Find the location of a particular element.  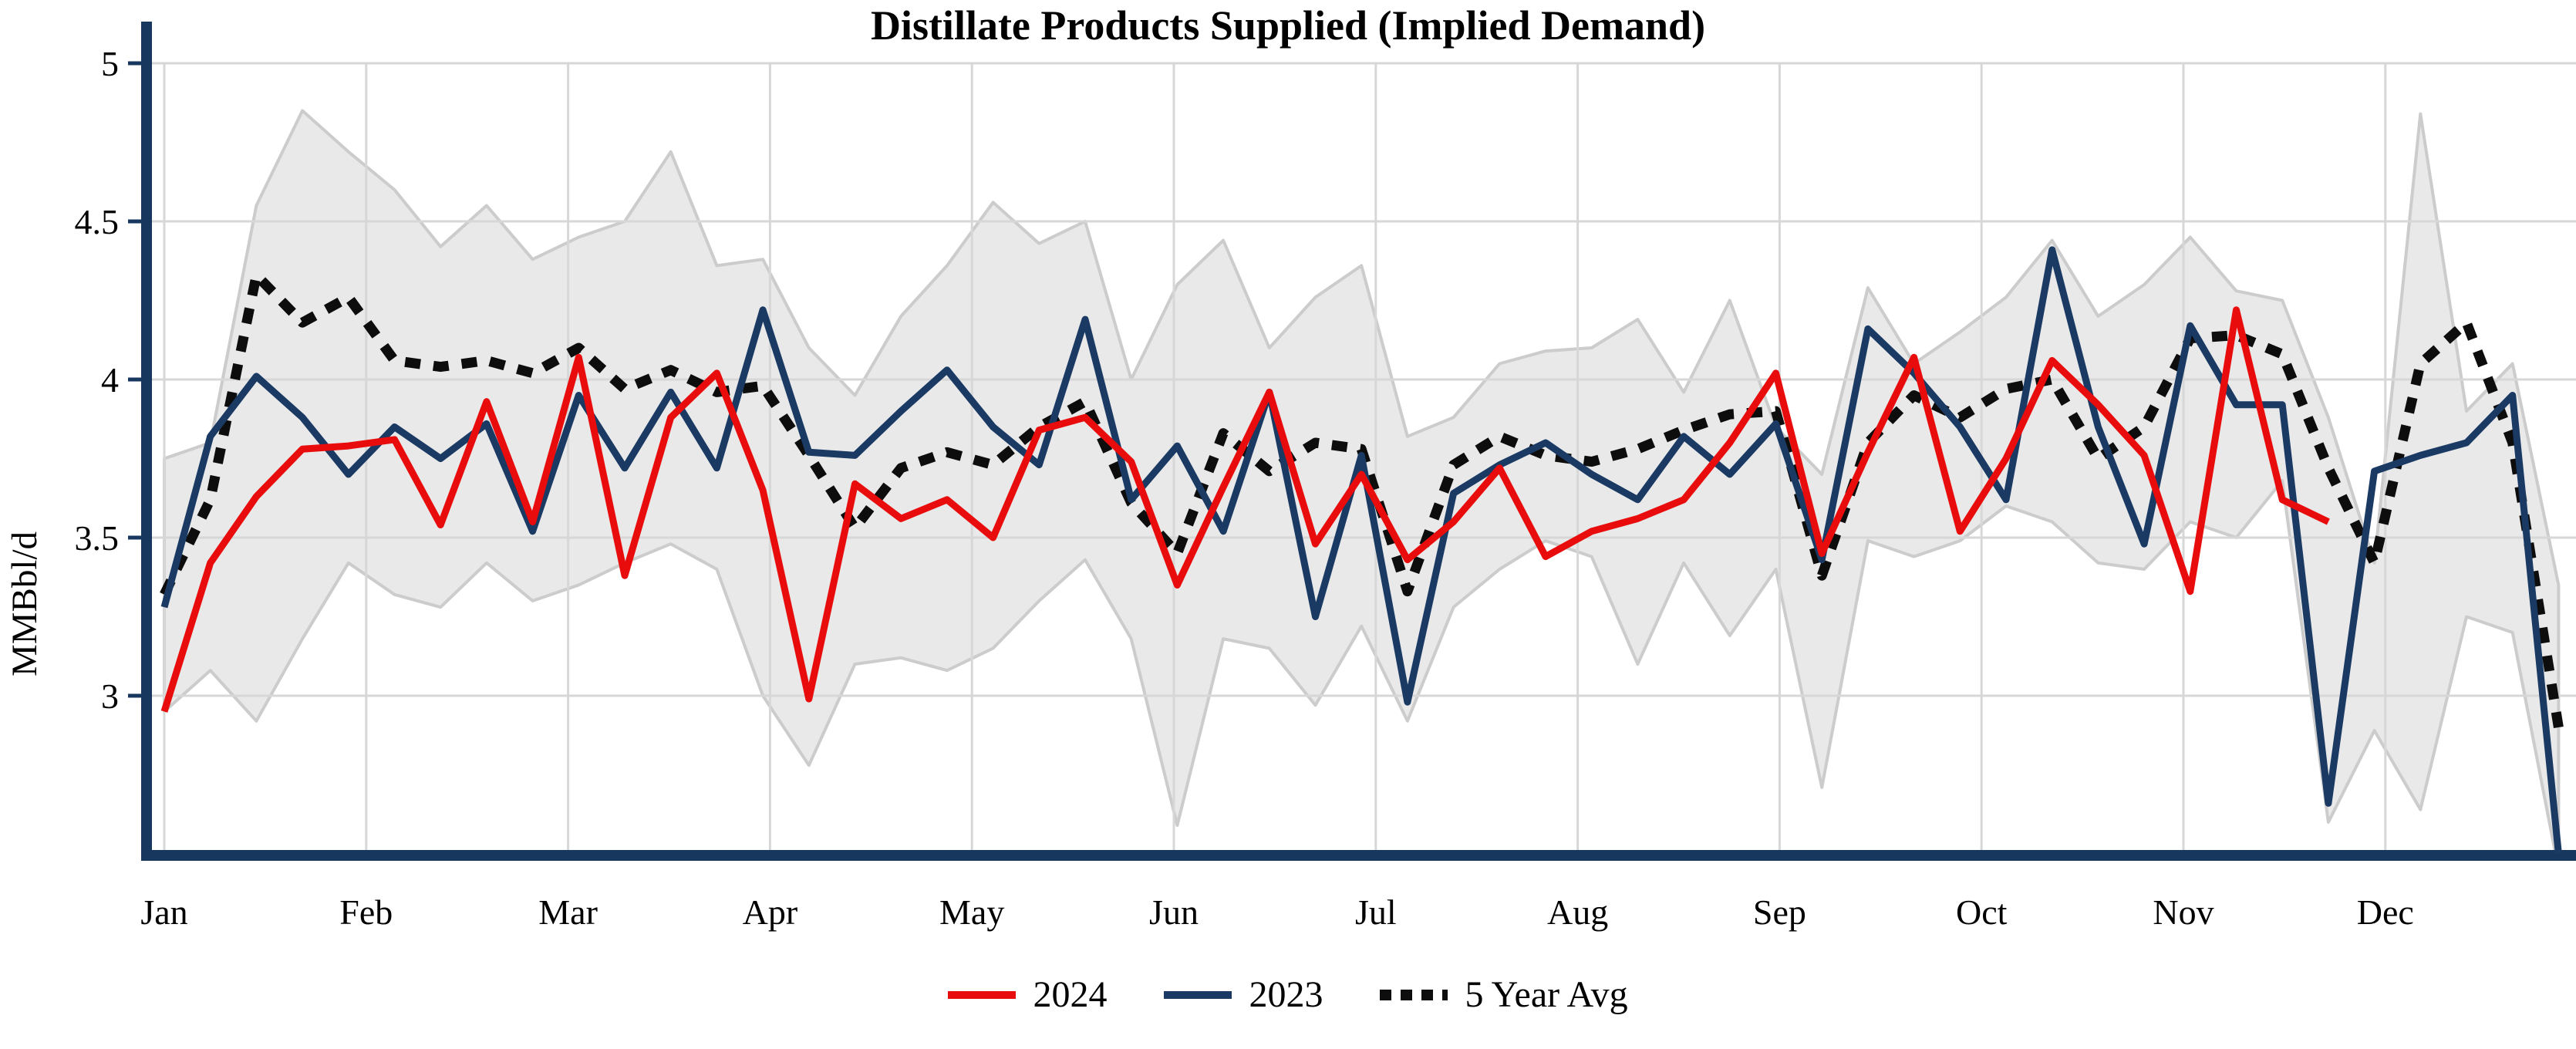

legend-swatch-2023-line is located at coordinates (1198, 994).